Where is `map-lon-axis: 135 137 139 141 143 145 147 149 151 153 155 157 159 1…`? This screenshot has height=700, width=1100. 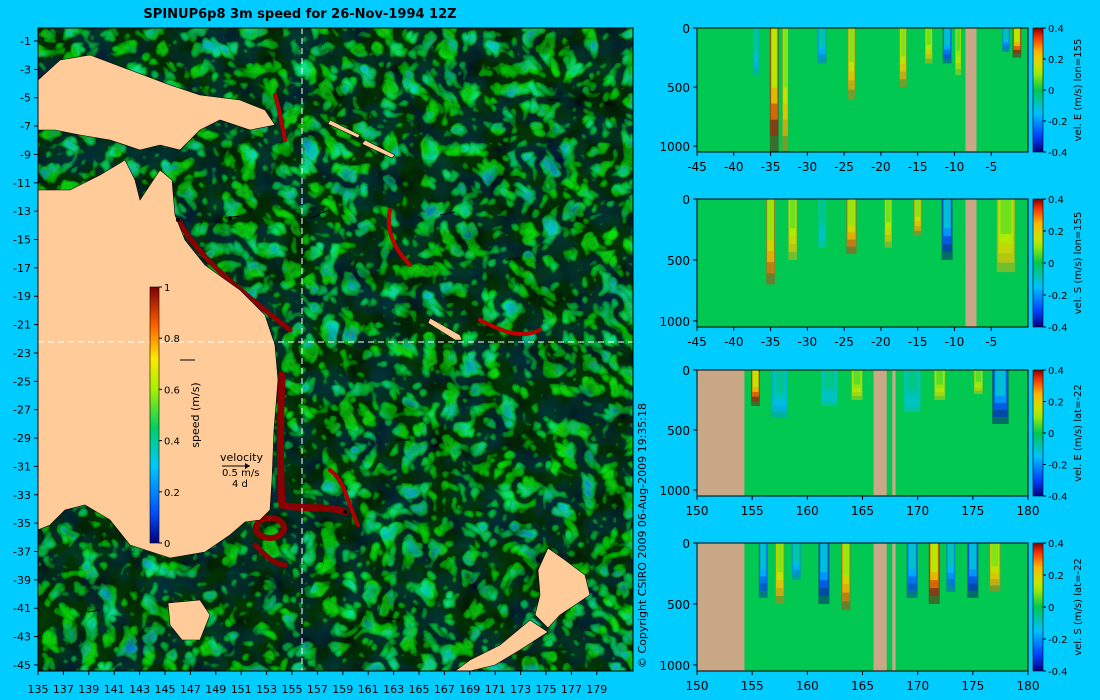
map-lon-axis: 135 137 139 141 143 145 147 149 151 153 155 157 159 1… is located at coordinates (317, 683).